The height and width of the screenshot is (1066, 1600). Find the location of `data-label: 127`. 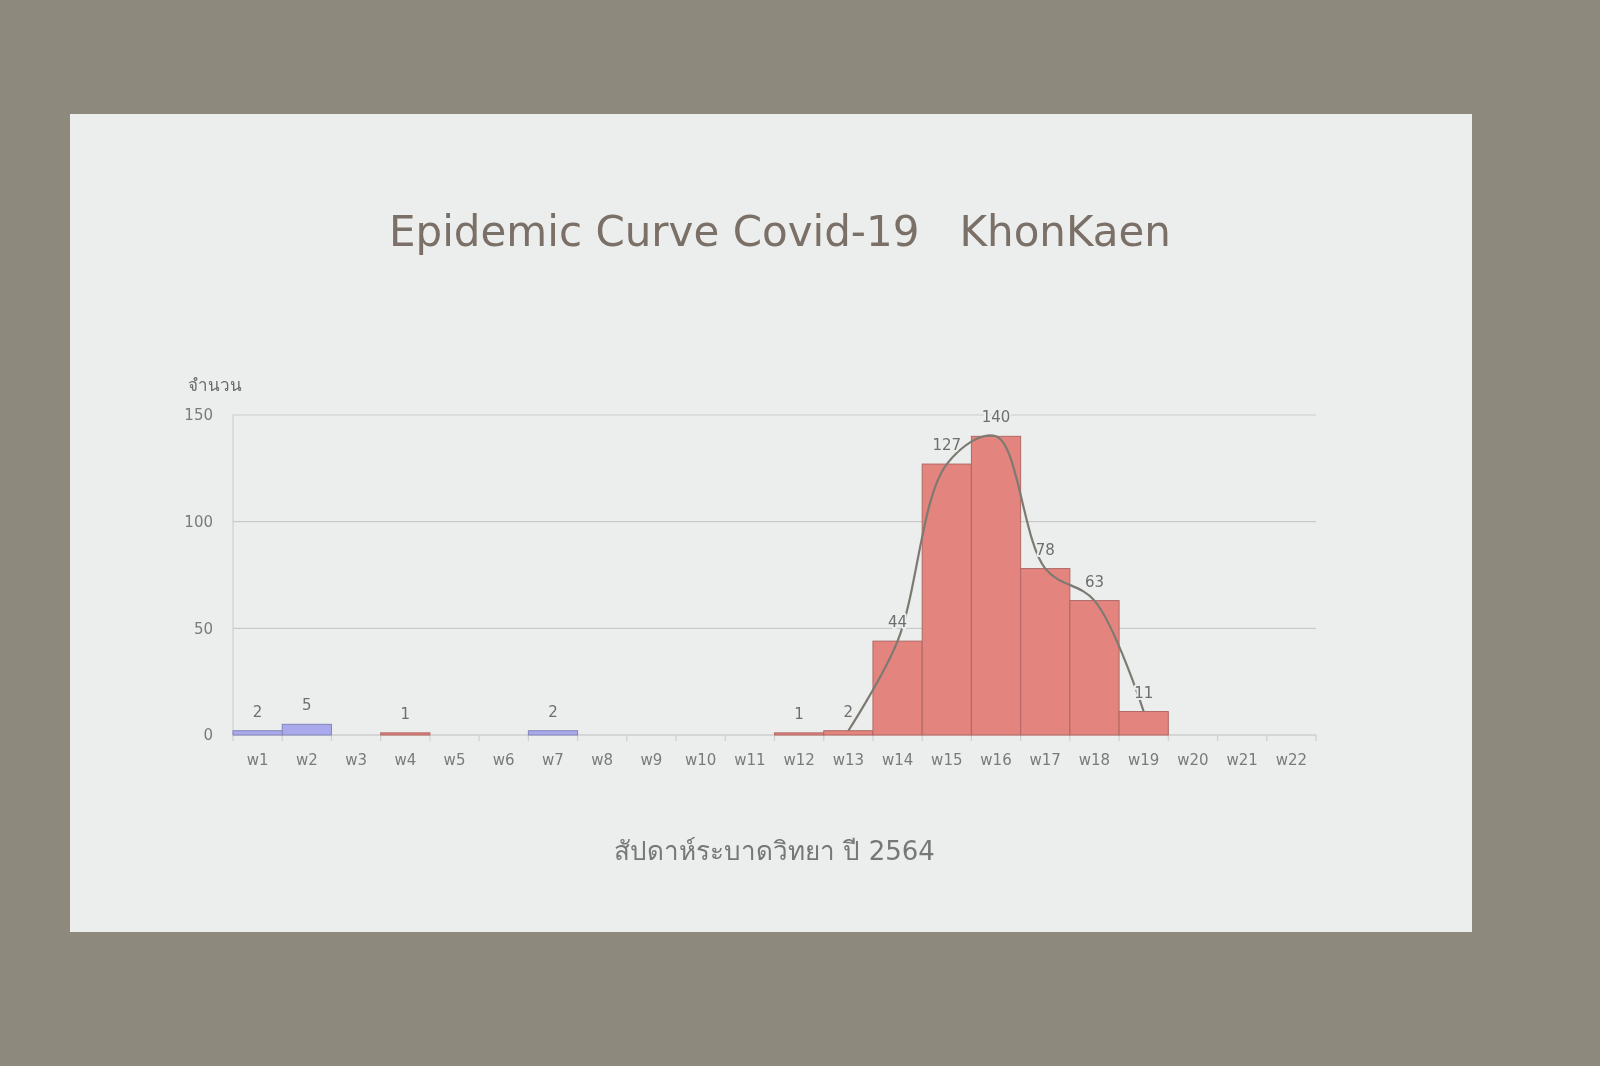

data-label: 127 is located at coordinates (947, 445).